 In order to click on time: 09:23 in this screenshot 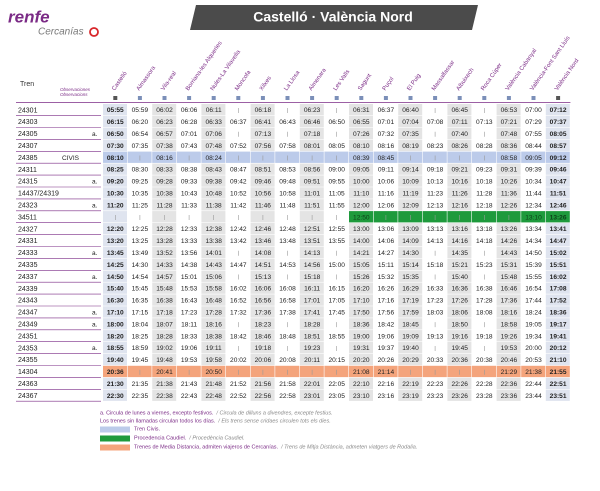, I will do `click(484, 170)`.